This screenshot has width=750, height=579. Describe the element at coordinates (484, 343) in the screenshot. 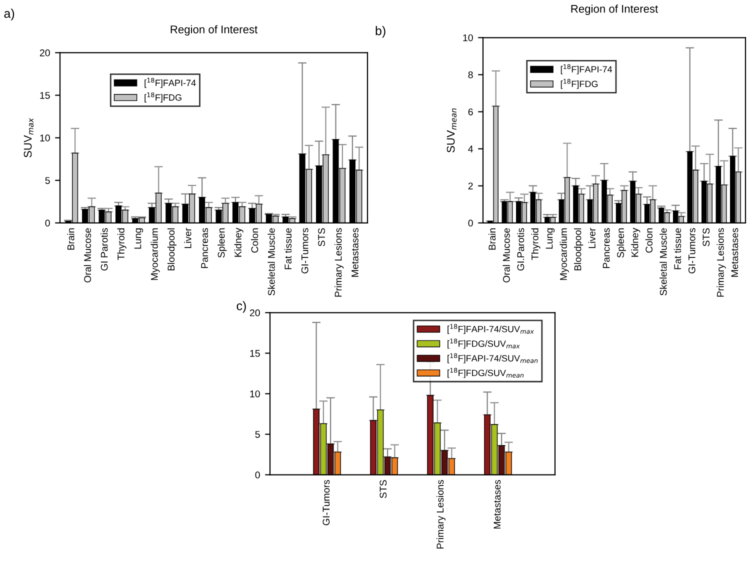

I see `legend-label: [$^{18}$F]FDG/SUV$_{max}$` at that location.